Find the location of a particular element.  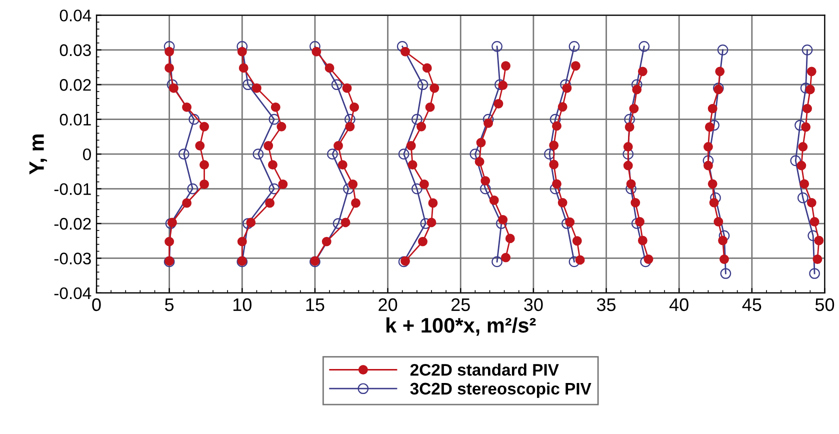

y-tick-label: 0.04 is located at coordinates (76, 16).